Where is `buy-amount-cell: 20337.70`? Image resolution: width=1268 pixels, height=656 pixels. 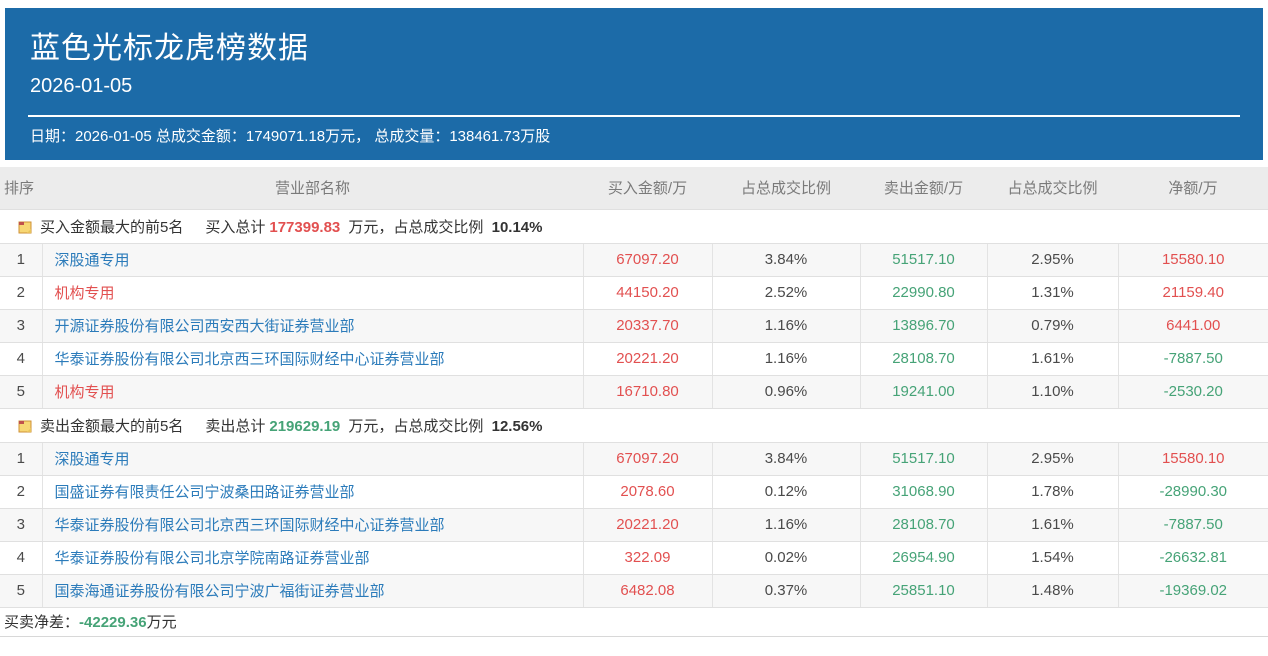
buy-amount-cell: 20337.70 is located at coordinates (647, 326).